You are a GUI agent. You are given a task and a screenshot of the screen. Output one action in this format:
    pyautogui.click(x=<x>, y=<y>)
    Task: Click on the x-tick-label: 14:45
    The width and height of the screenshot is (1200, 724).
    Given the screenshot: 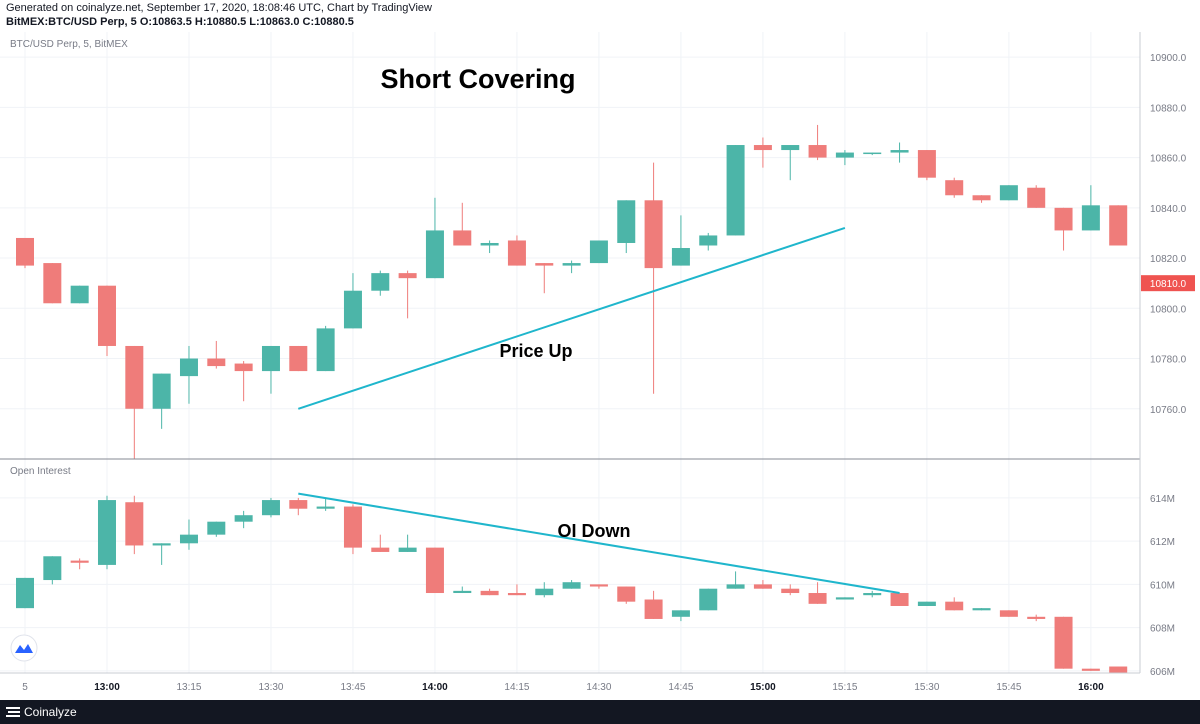 What is the action you would take?
    pyautogui.click(x=680, y=687)
    